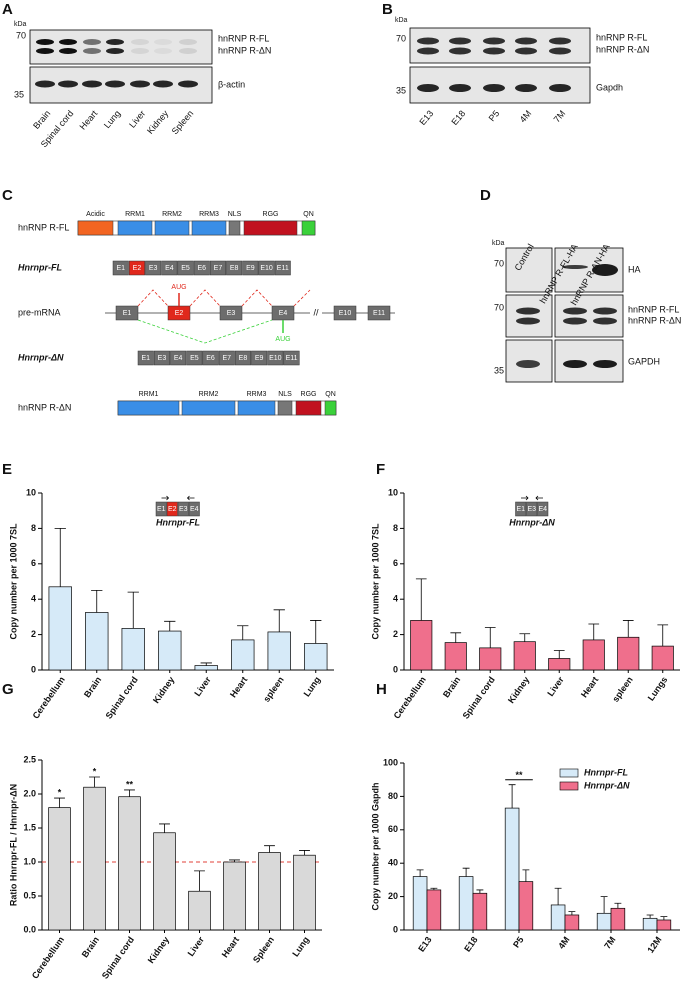 The width and height of the screenshot is (688, 983). Describe the element at coordinates (209, 394) in the screenshot. I see `domain-label: RRM2` at that location.